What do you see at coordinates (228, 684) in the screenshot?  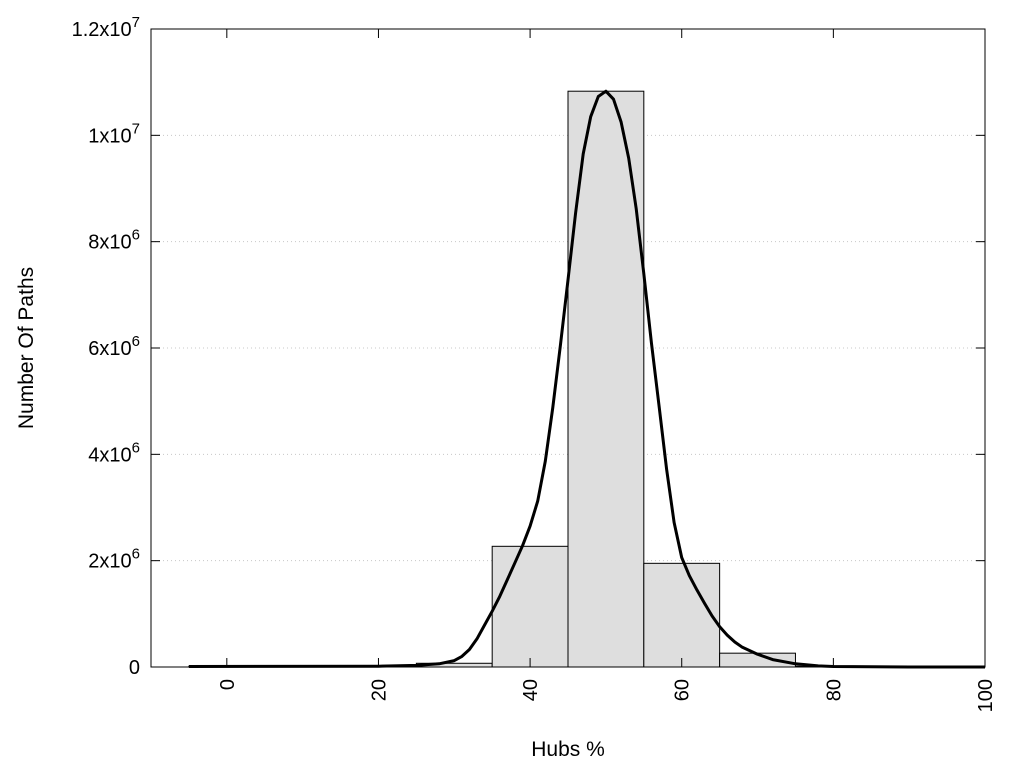 I see `x-tick-label-0: 0` at bounding box center [228, 684].